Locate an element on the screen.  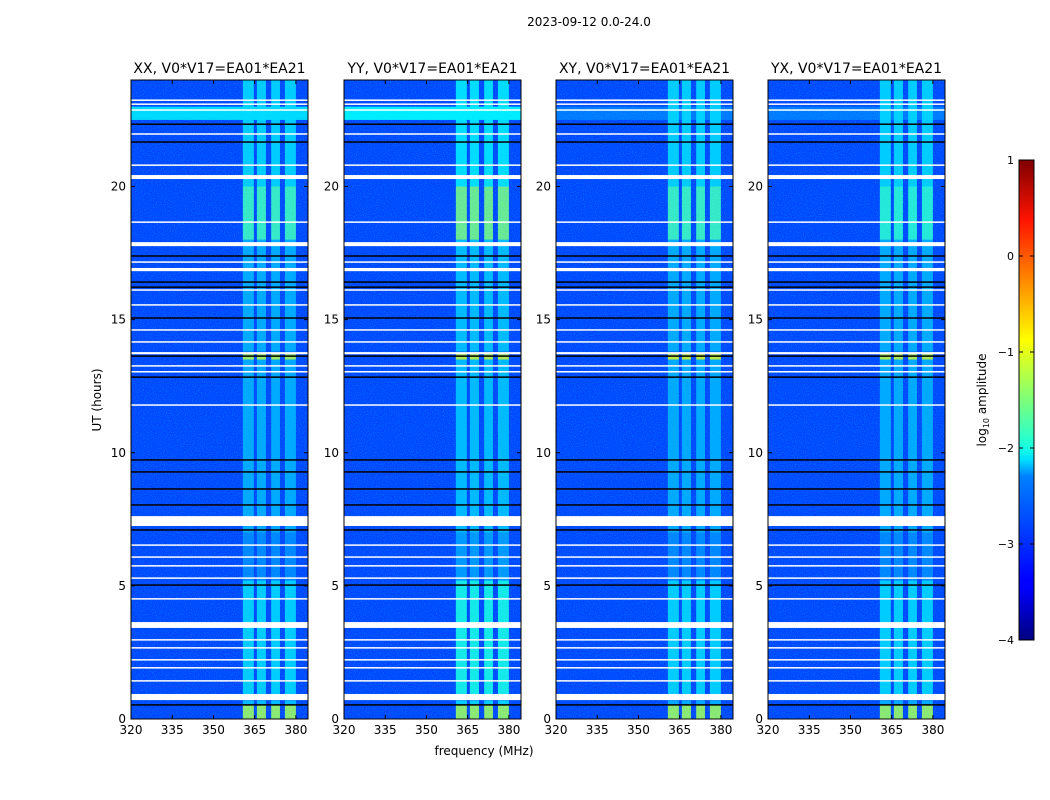
colorbar-tick-label: −2 is located at coordinates (1006, 448).